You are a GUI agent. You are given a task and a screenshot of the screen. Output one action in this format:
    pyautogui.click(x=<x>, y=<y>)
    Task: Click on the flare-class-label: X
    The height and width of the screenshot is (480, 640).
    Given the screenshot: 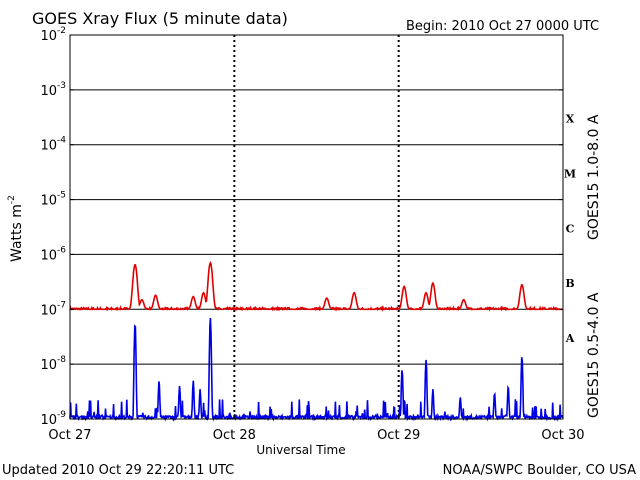 What is the action you would take?
    pyautogui.click(x=570, y=119)
    